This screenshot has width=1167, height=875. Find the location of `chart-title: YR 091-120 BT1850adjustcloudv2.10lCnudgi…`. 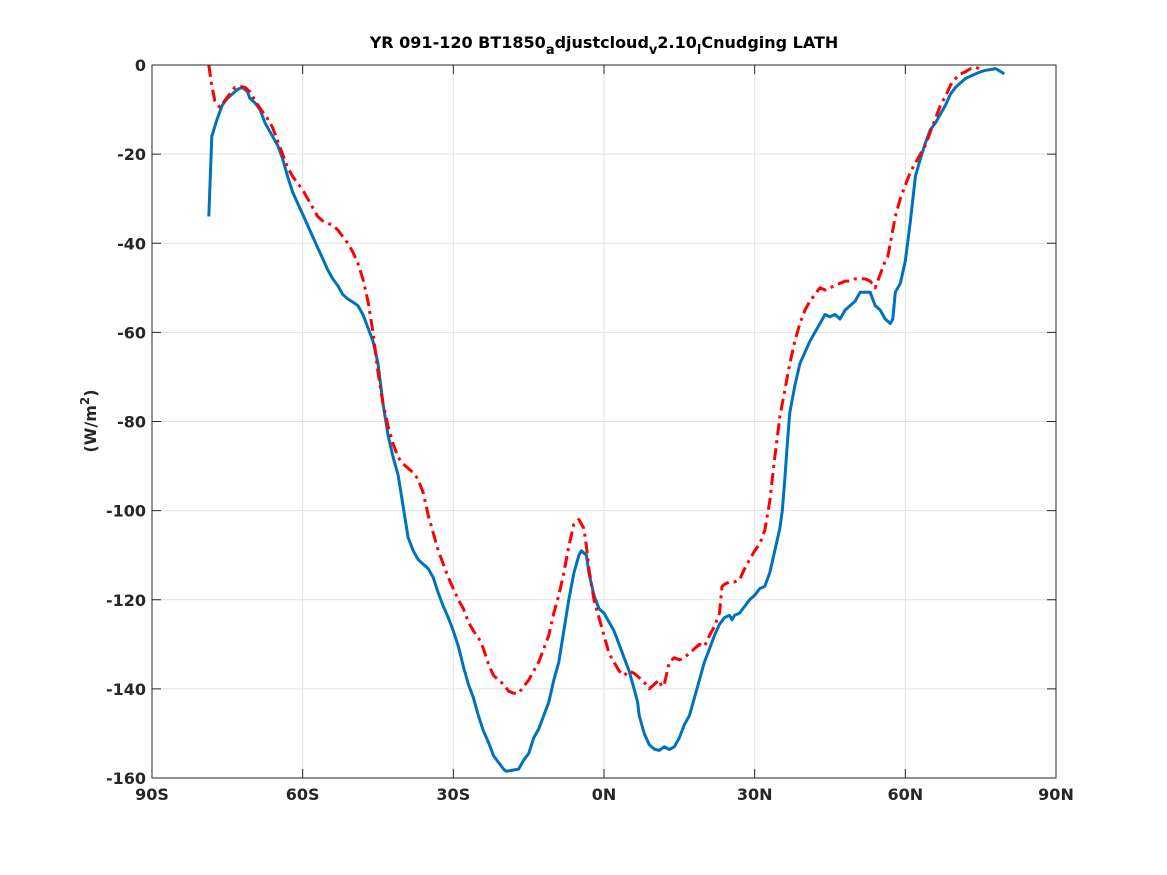

chart-title: YR 091-120 BT1850adjustcloudv2.10lCnudgi… is located at coordinates (604, 45).